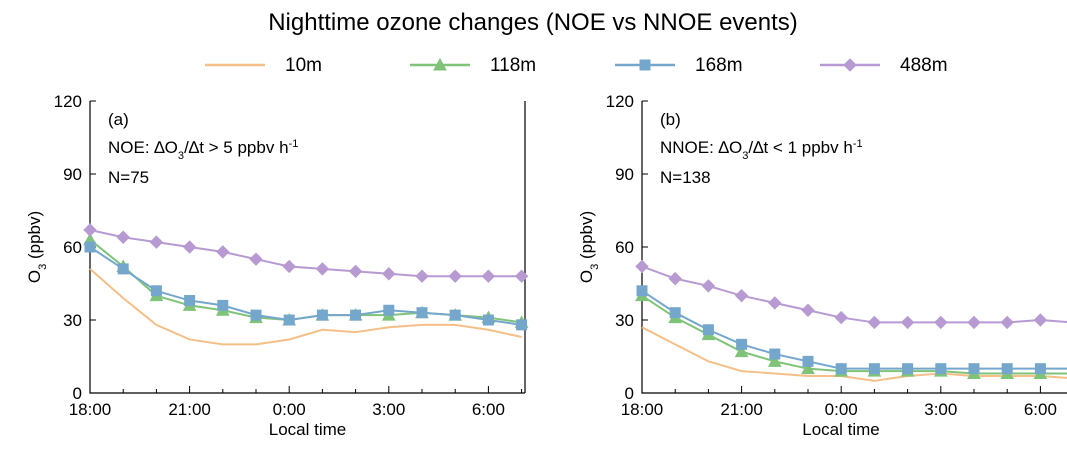 The image size is (1067, 455). What do you see at coordinates (701, 147) in the screenshot?
I see `annotation-part: NNOE: ∆O` at bounding box center [701, 147].